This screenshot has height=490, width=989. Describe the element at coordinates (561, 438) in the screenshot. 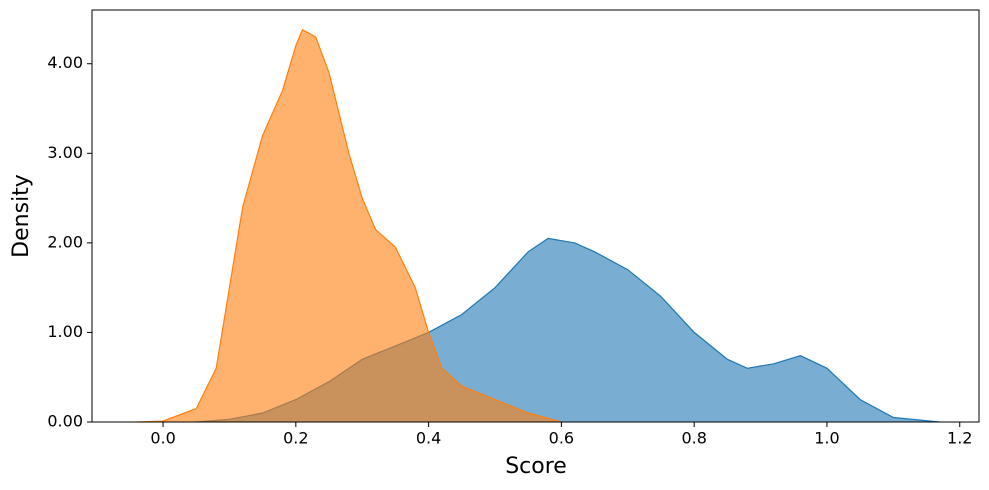

I see `x-tick-label: 0.6` at that location.